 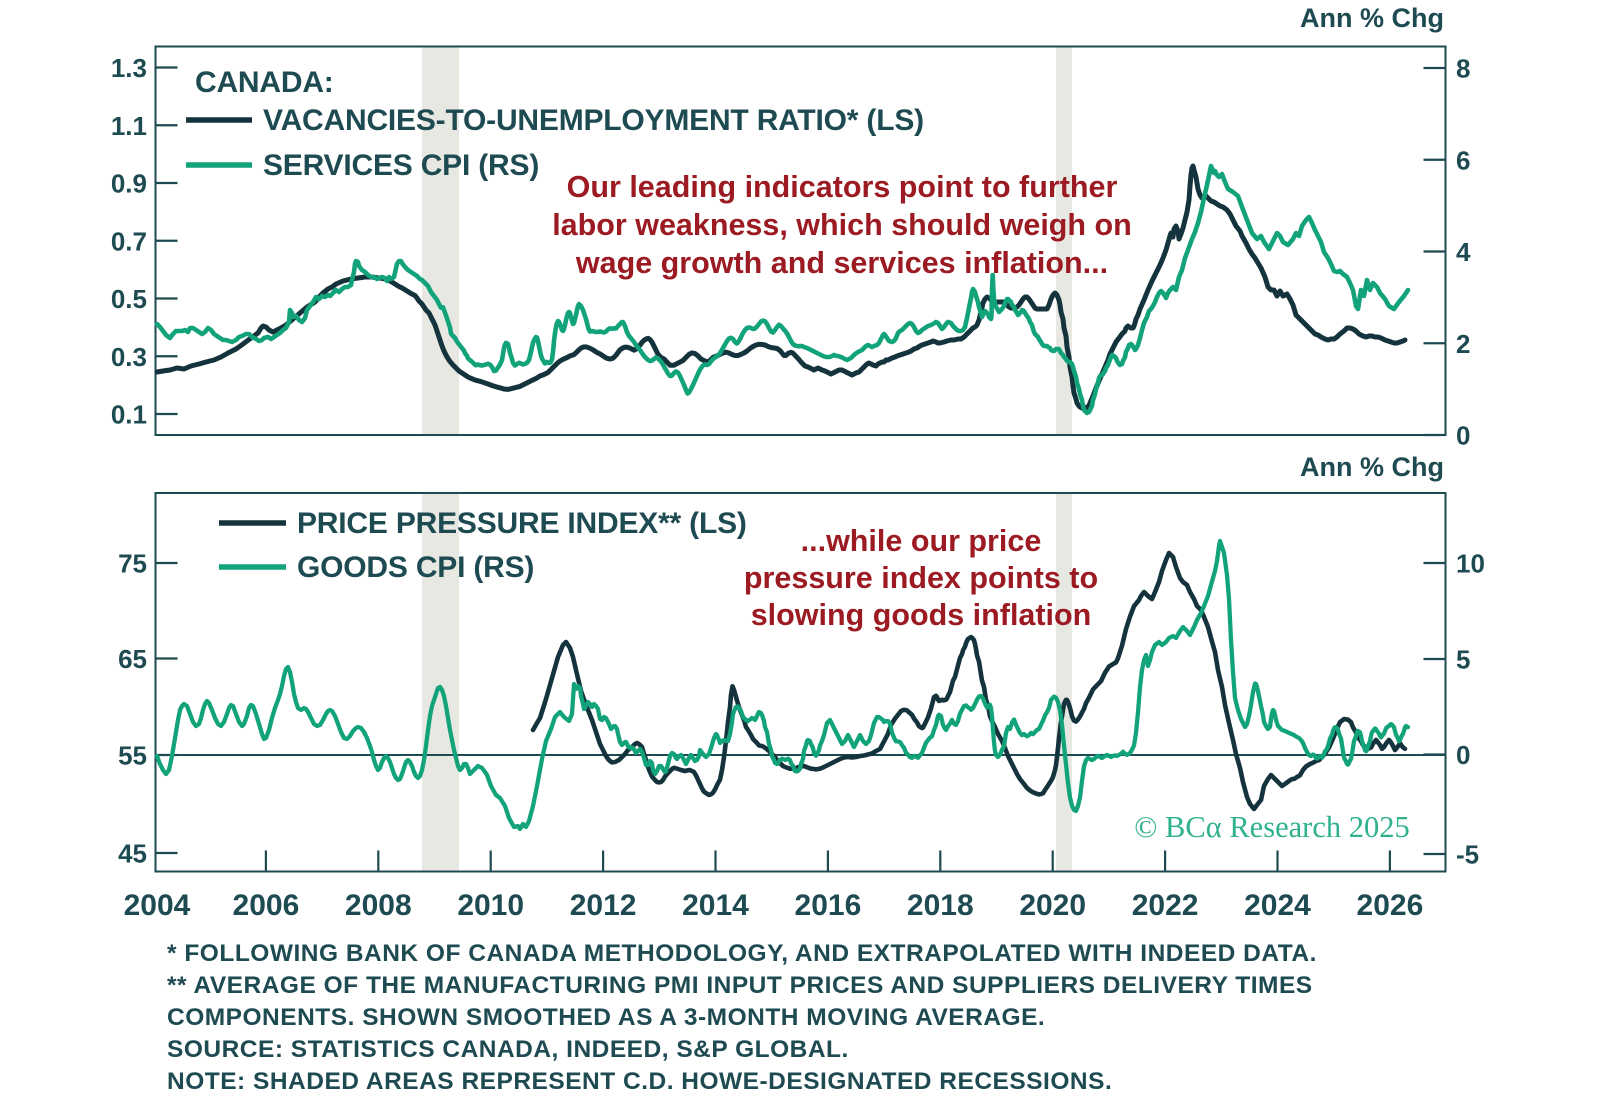 I want to click on svg-text: 4, so click(x=1463, y=252).